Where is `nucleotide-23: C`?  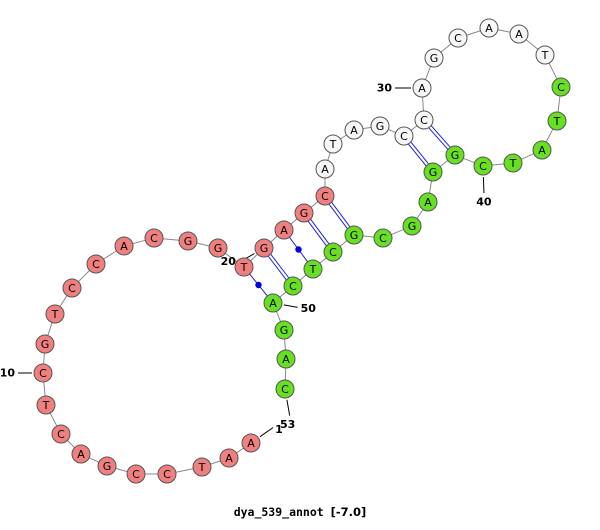 nucleotide-23: C is located at coordinates (325, 196).